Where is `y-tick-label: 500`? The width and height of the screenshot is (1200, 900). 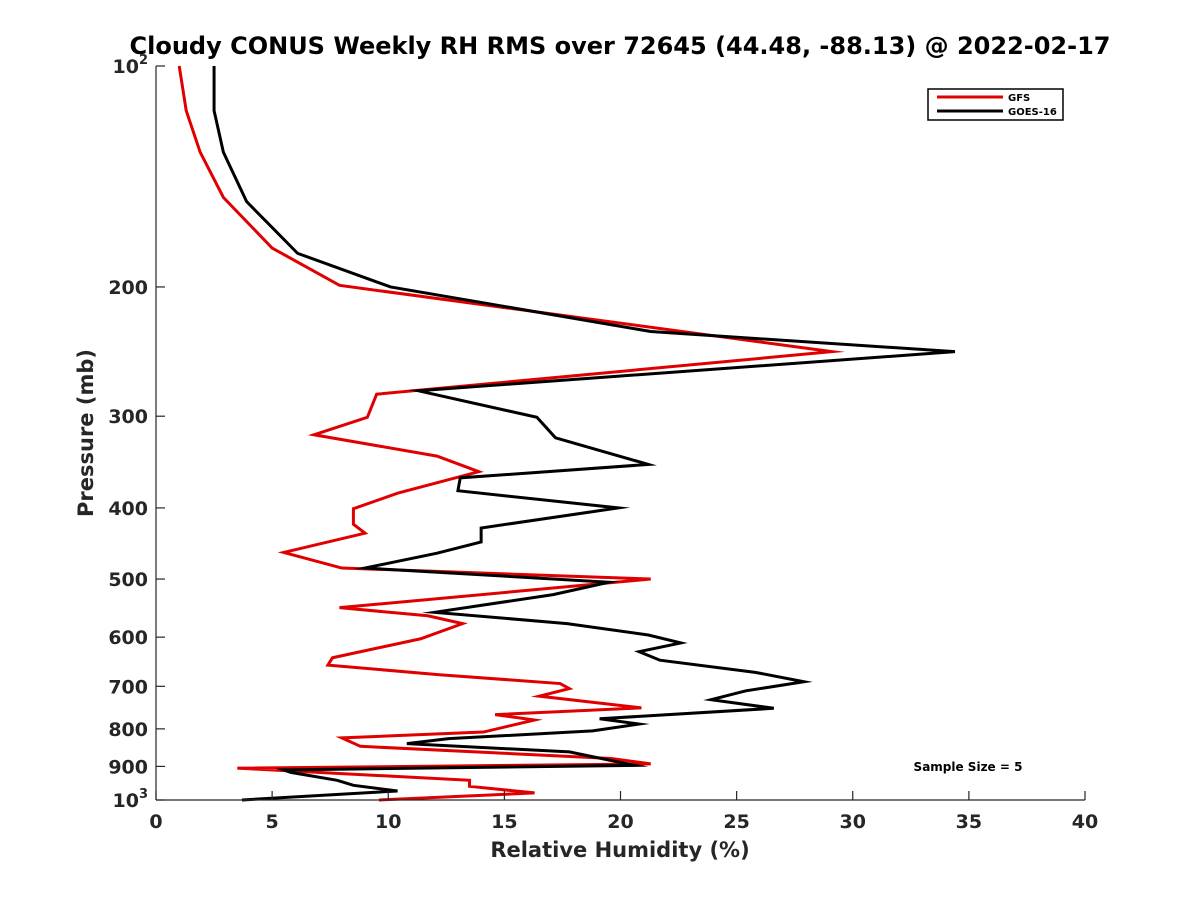
y-tick-label: 500 is located at coordinates (128, 580).